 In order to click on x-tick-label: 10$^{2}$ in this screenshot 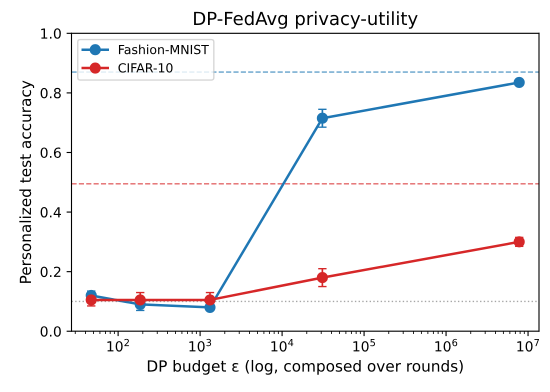, I will do `click(118, 345)`.